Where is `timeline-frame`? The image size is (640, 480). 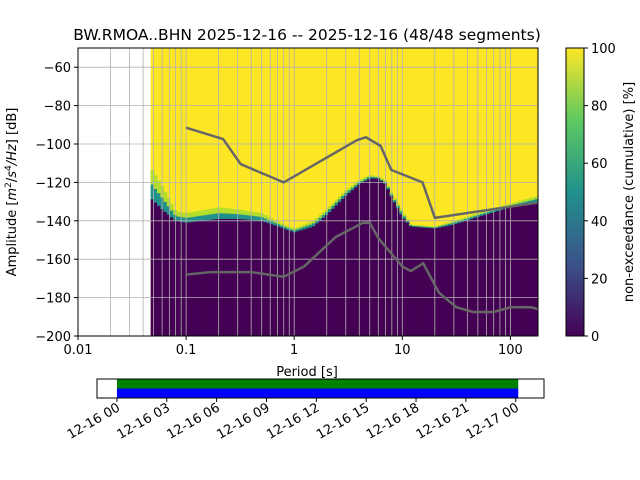 timeline-frame is located at coordinates (320, 388).